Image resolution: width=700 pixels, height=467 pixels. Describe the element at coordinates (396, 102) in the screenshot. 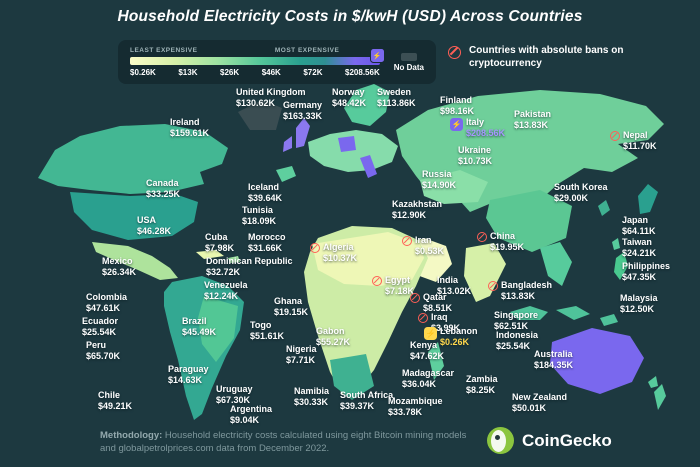

I see `country-value: $113.86K` at that location.